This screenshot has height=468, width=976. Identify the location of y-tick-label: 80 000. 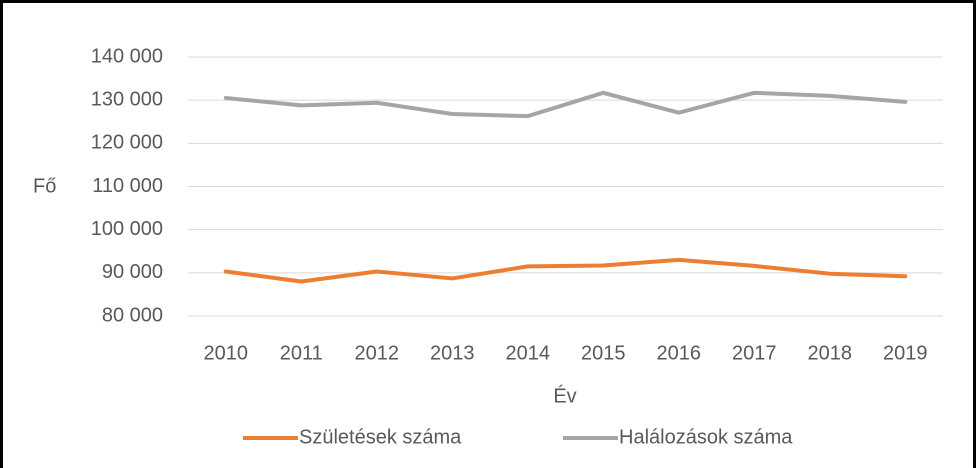
(132, 315).